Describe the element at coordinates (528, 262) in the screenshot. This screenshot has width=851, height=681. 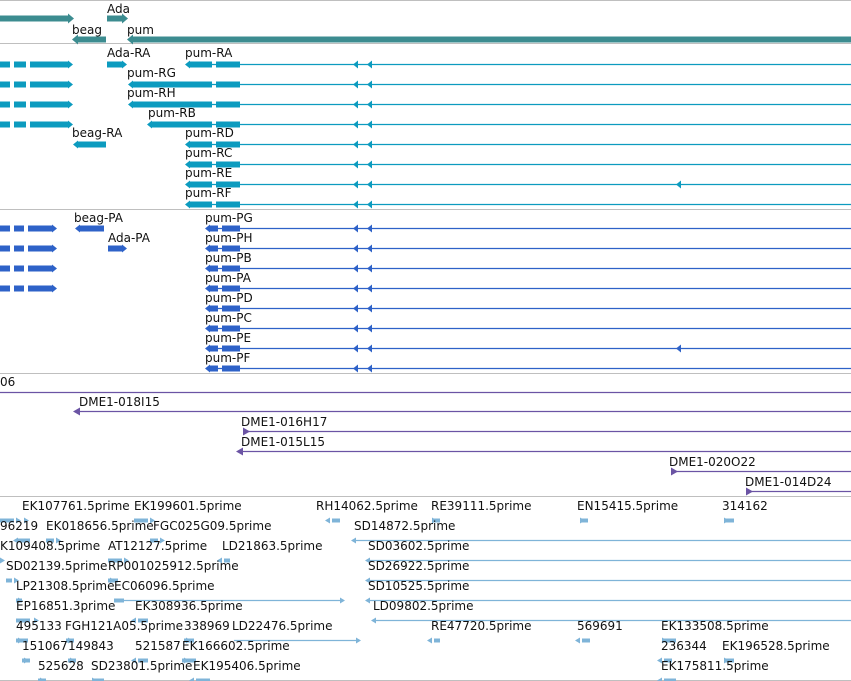
I see `protein-pum: pum-PB` at that location.